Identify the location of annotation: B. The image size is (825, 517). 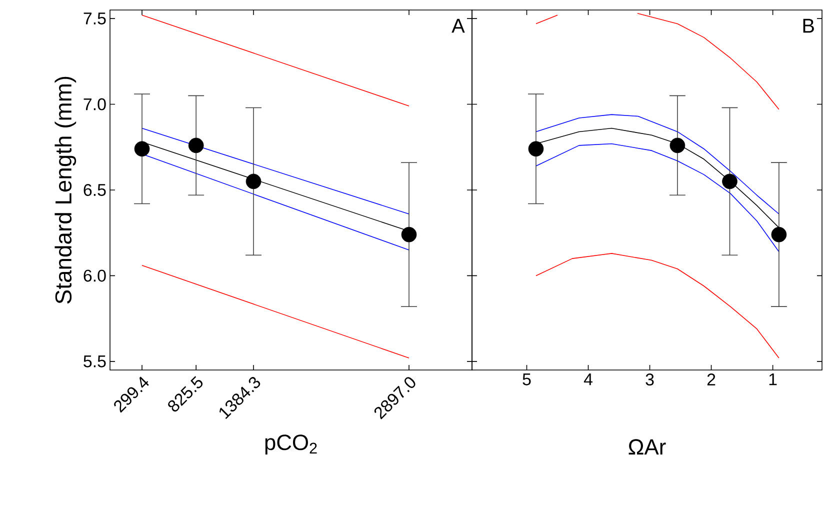
(808, 25).